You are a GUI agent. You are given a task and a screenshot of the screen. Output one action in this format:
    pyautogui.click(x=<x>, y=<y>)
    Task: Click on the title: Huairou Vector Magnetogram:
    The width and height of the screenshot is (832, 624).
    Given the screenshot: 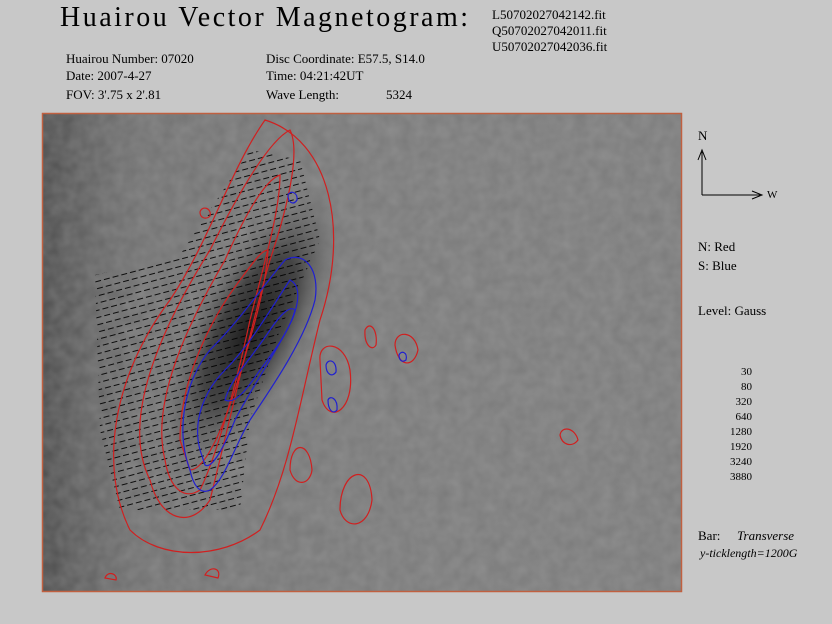 What is the action you would take?
    pyautogui.click(x=264, y=17)
    